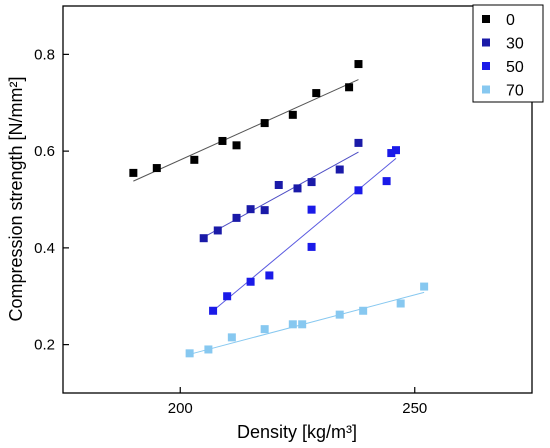  Describe the element at coordinates (510, 20) in the screenshot. I see `legend-label: 0` at that location.